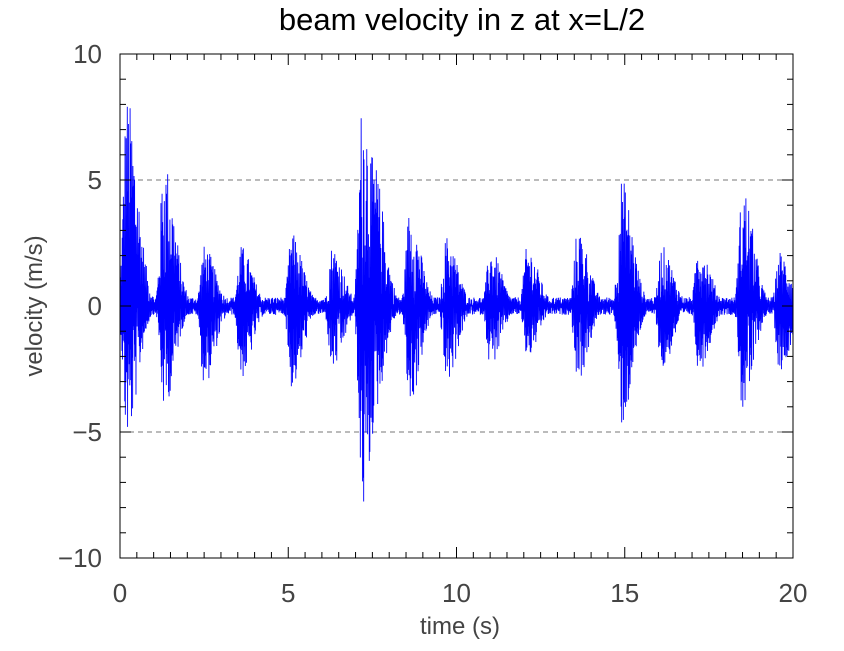 The height and width of the screenshot is (651, 844). What do you see at coordinates (95, 306) in the screenshot?
I see `y-tick-label: 0` at bounding box center [95, 306].